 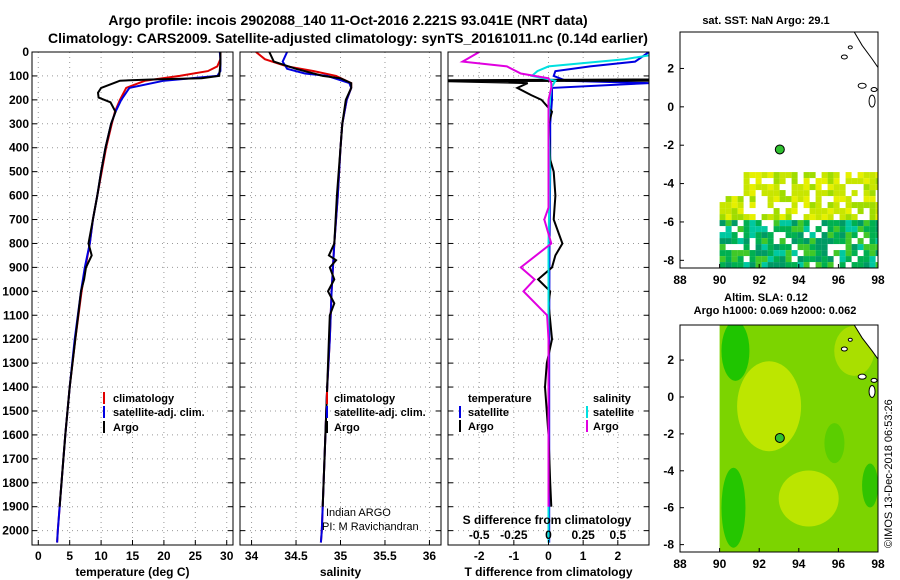 I want to click on sst_map-xtick-label: 96, so click(x=839, y=280).